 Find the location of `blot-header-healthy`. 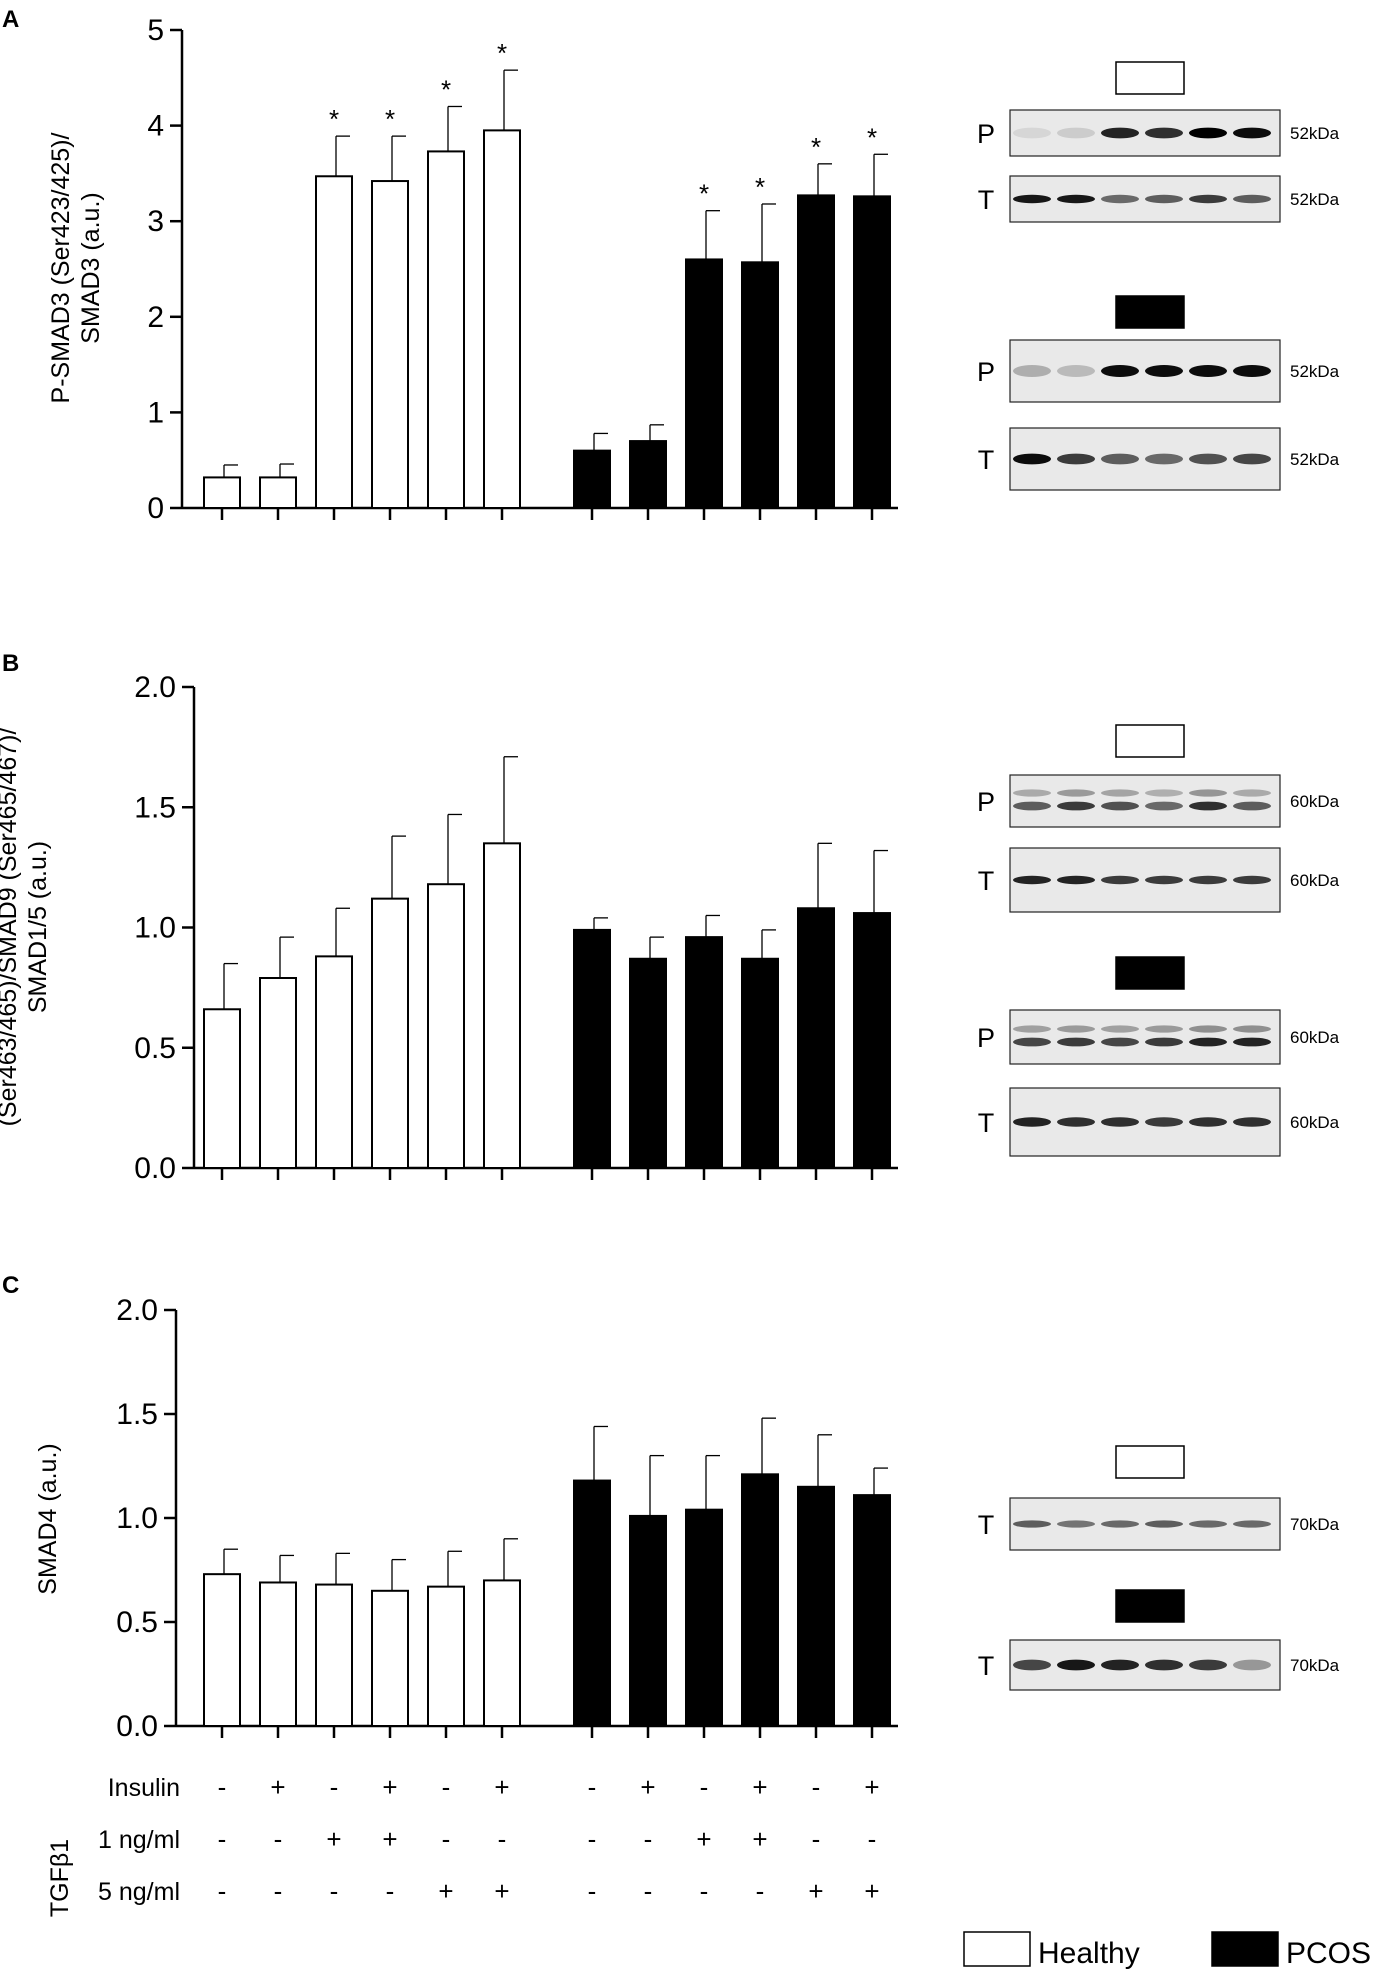

blot-header-healthy is located at coordinates (1150, 78).